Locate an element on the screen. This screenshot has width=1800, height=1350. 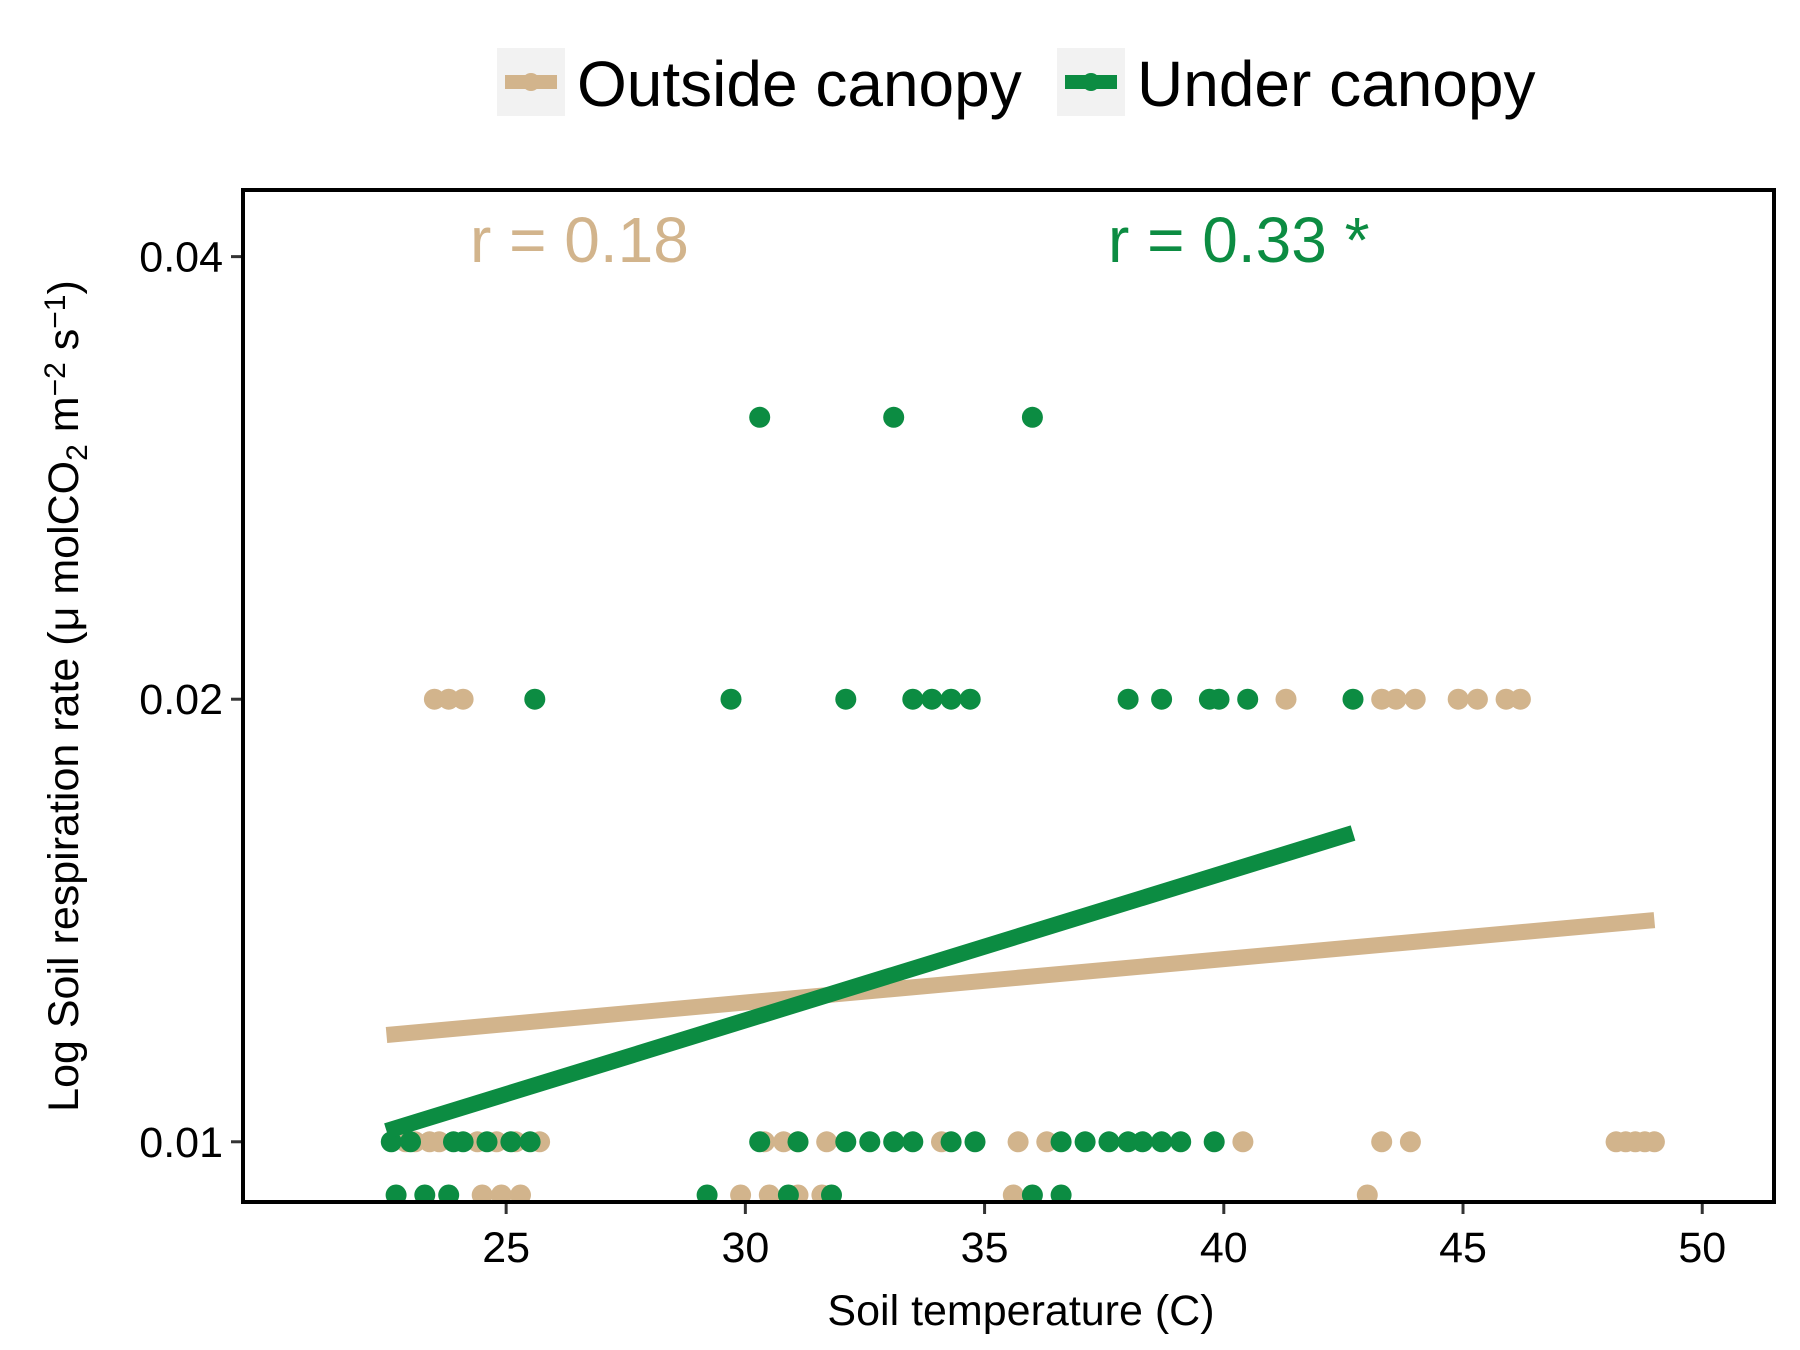
x-axis-title: Soil temperature (C) is located at coordinates (1020, 1311).